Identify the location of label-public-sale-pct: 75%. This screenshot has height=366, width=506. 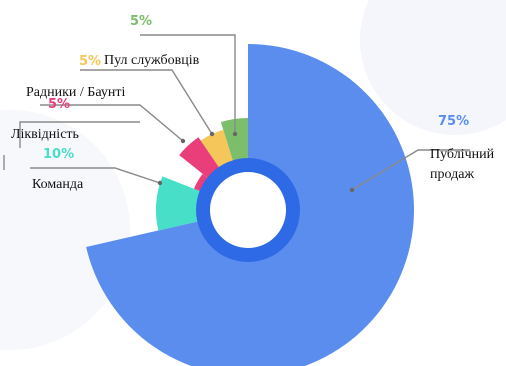
(453, 121).